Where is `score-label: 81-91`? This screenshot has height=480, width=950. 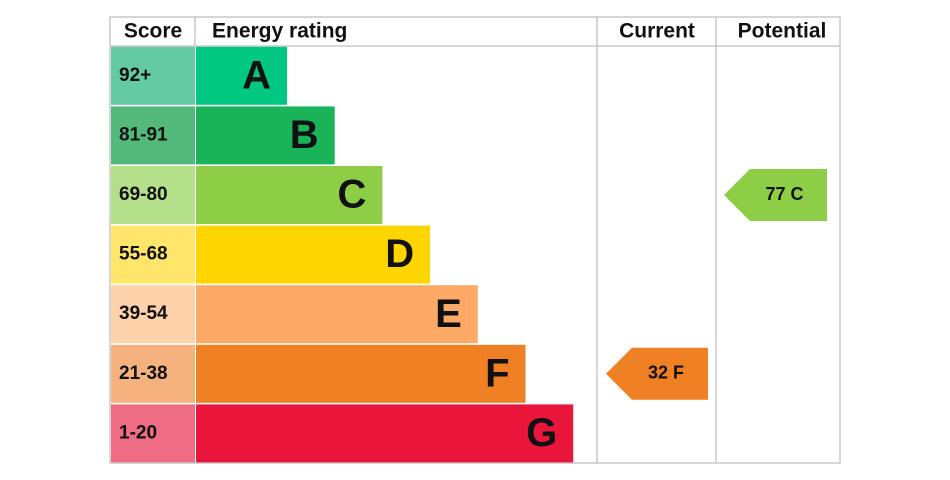
score-label: 81-91 is located at coordinates (143, 134).